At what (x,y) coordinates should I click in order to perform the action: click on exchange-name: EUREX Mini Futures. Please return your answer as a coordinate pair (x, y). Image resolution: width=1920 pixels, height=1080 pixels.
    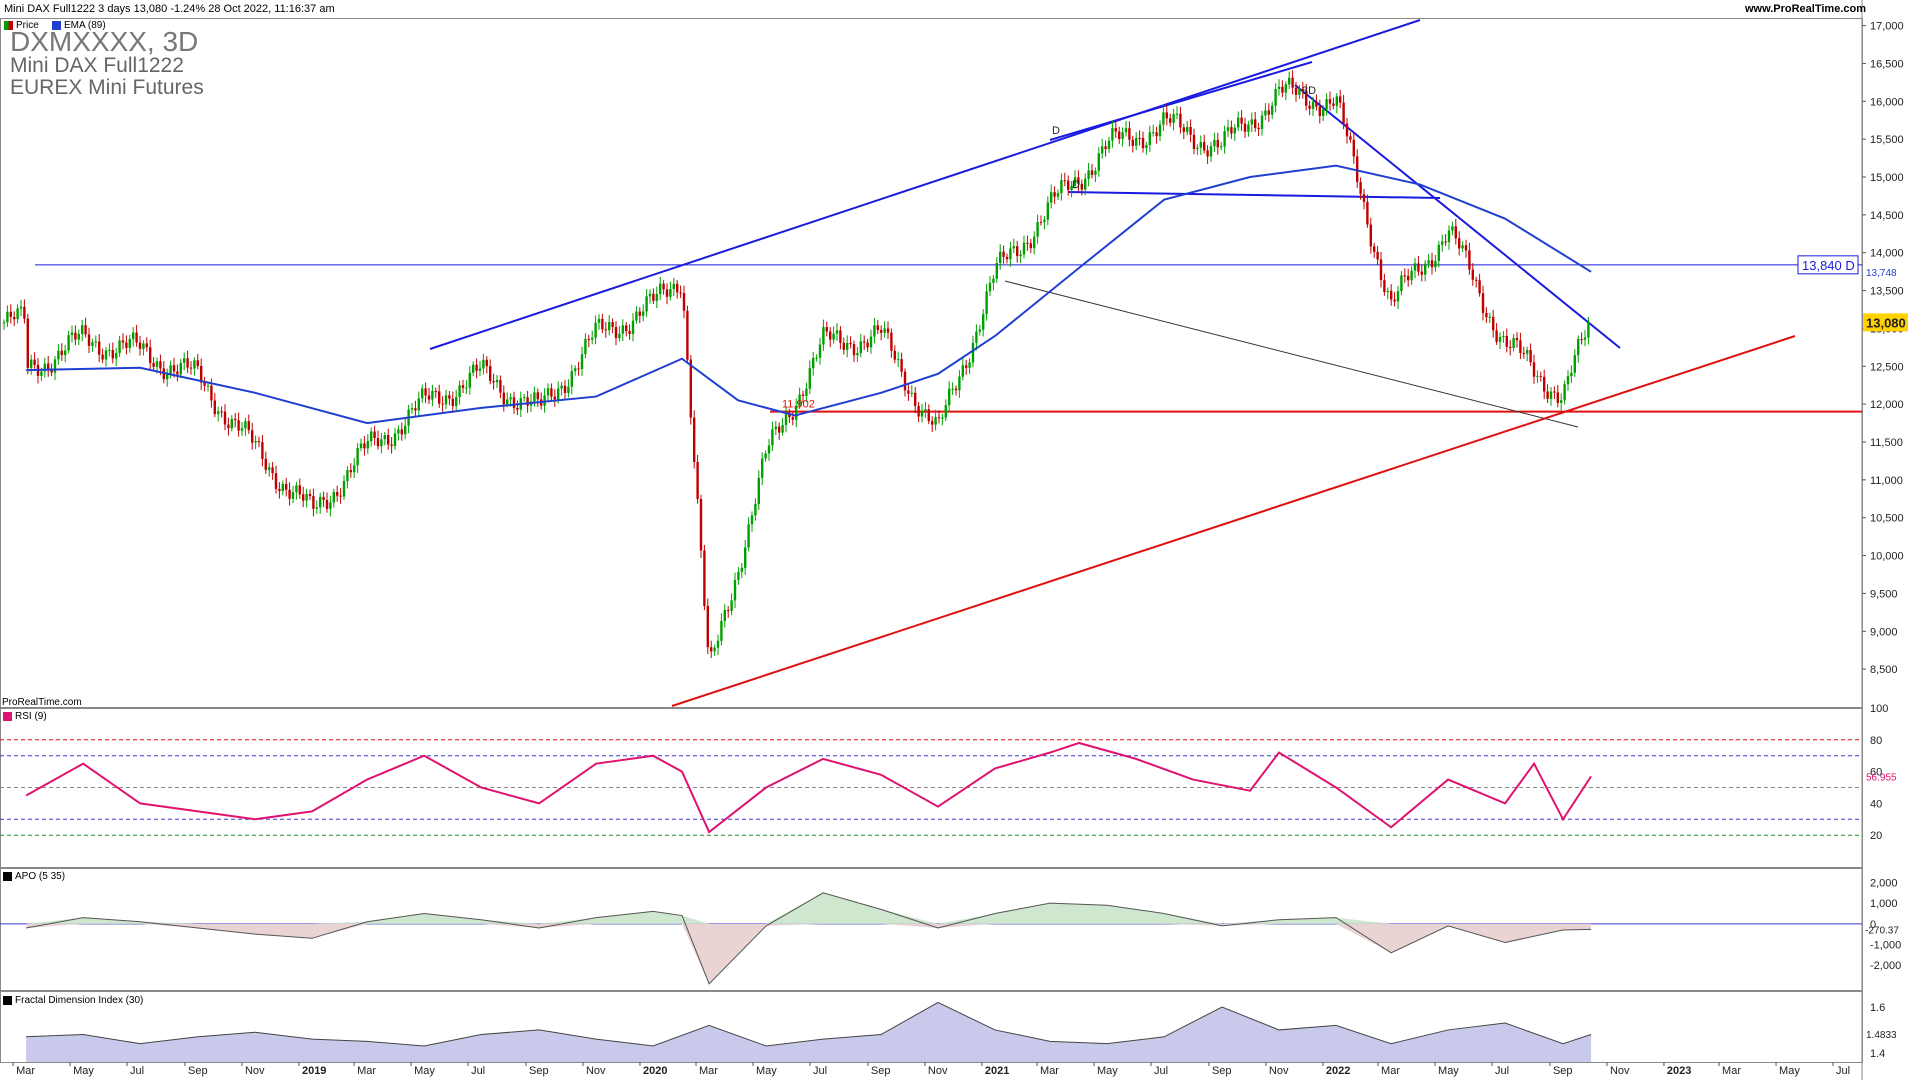
    Looking at the image, I should click on (107, 87).